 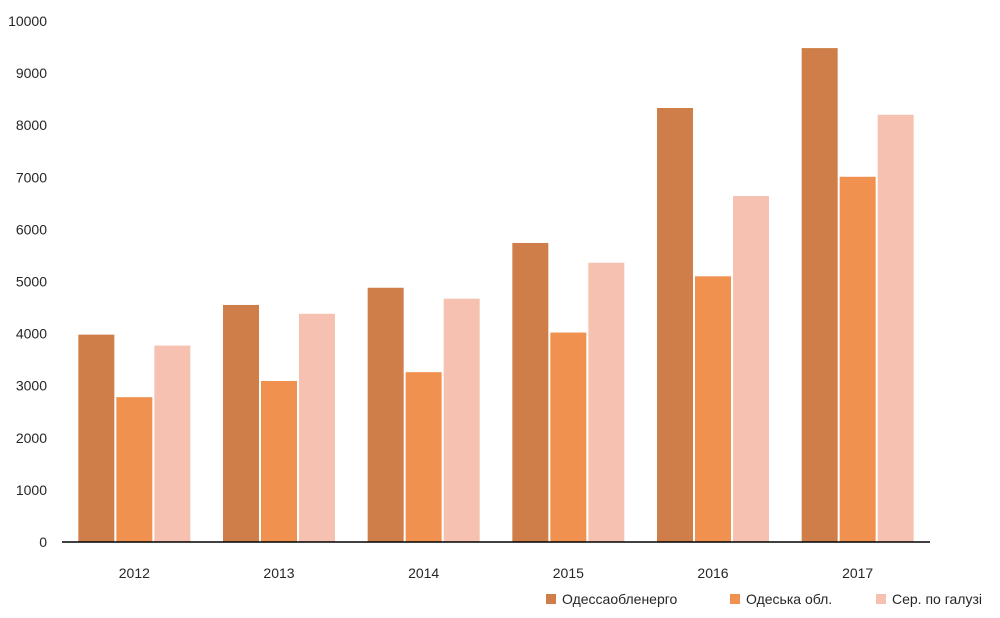 I want to click on x-tick-label: 2014, so click(x=423, y=573).